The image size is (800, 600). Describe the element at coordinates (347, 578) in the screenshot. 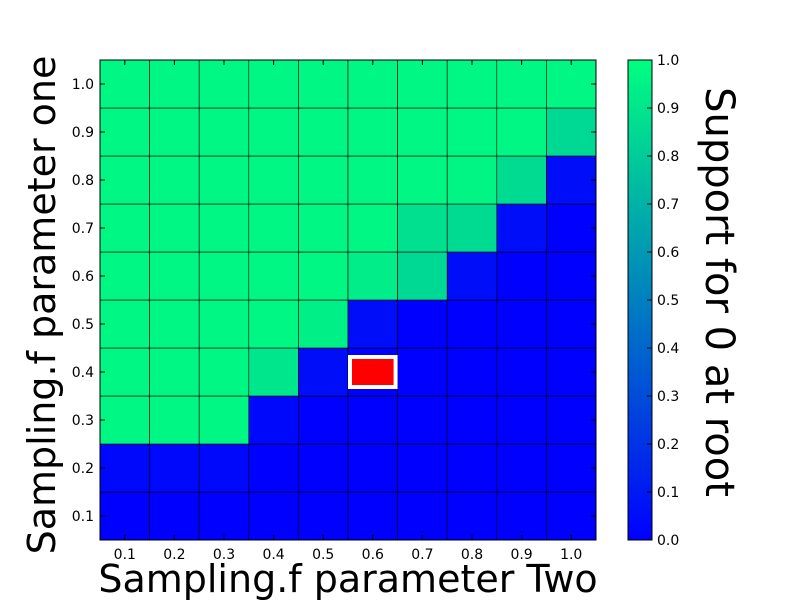

I see `x-axis-title: Sampling.f parameter Two` at that location.